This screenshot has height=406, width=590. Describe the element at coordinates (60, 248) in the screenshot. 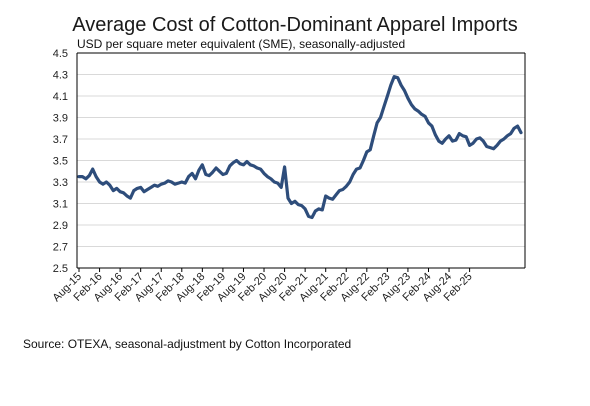

I see `y-tick-label: 2.7` at that location.